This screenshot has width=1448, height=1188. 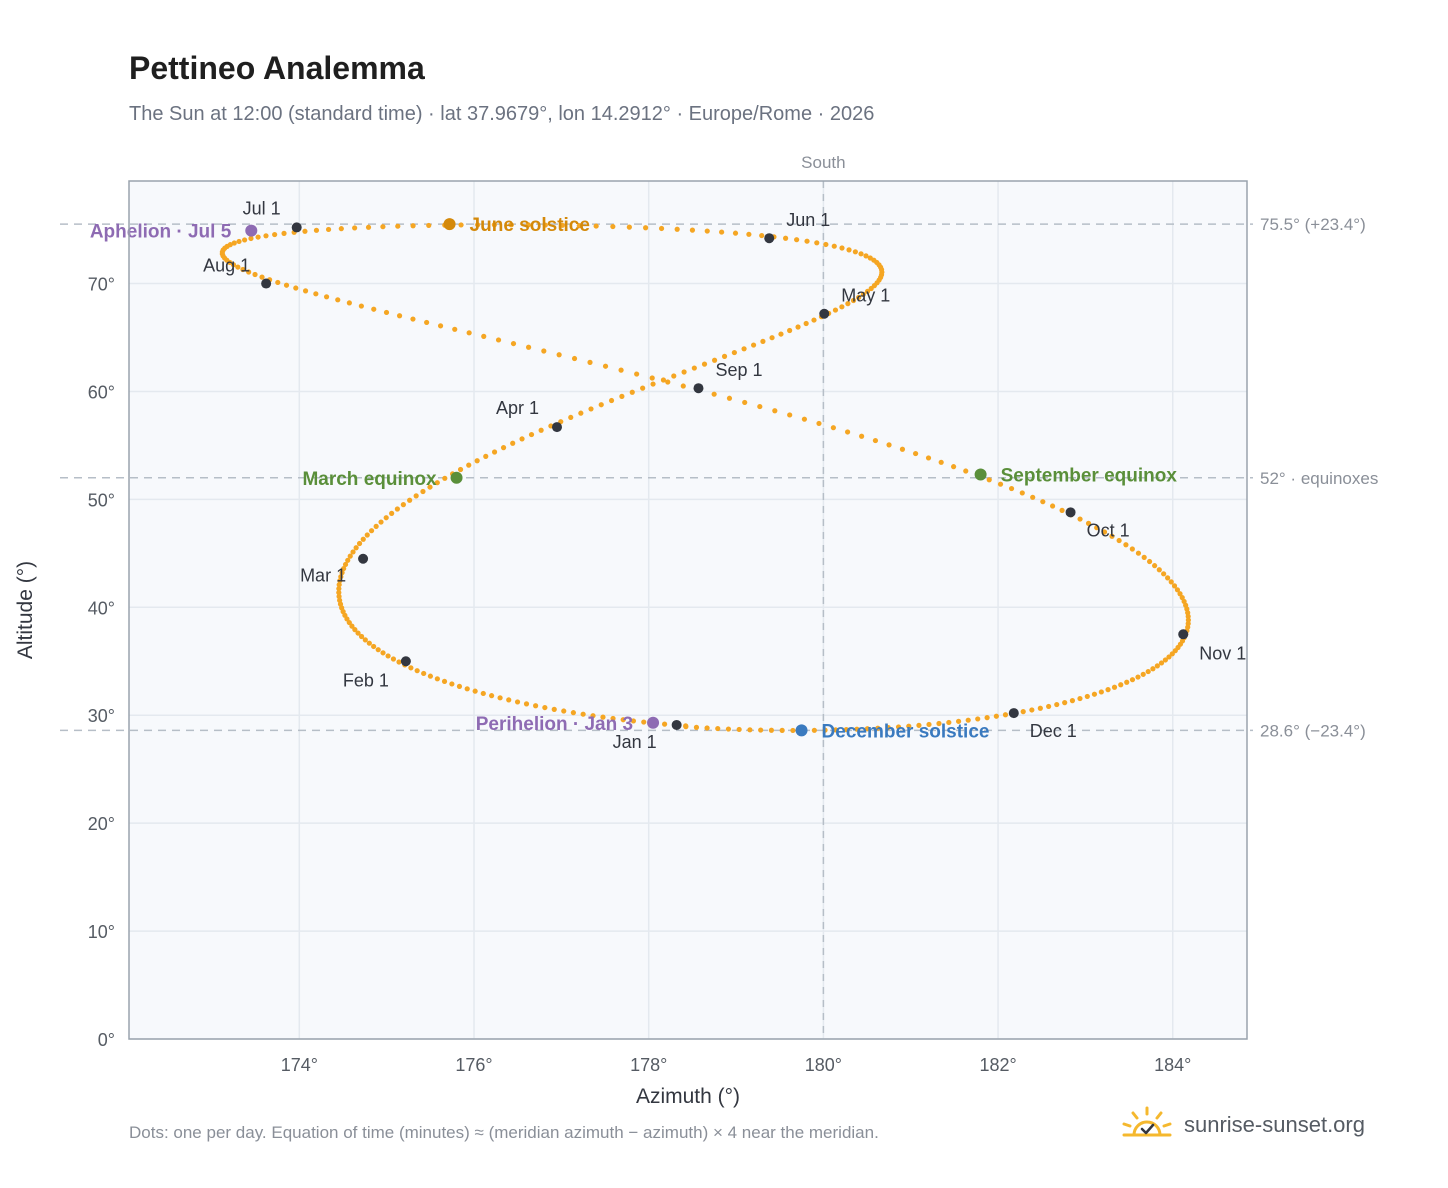 What do you see at coordinates (277, 68) in the screenshot?
I see `chart-title: Pettineo Analemma` at bounding box center [277, 68].